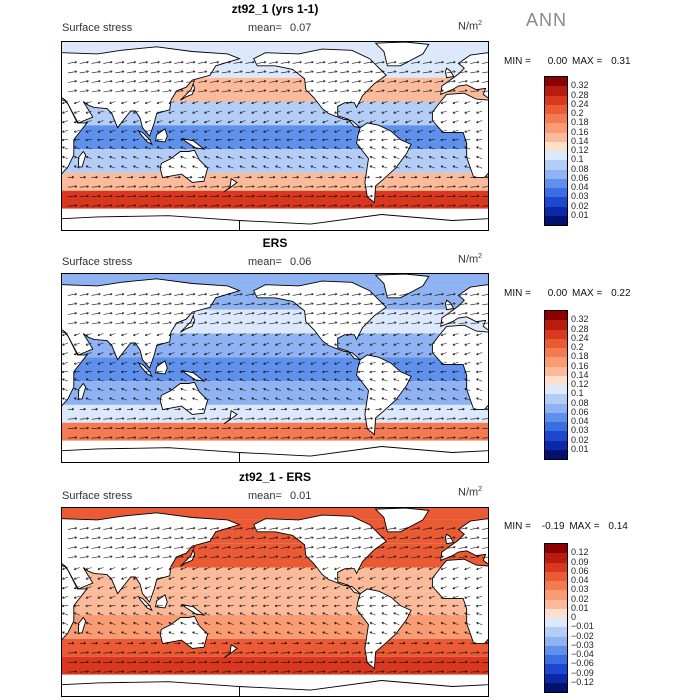 The width and height of the screenshot is (700, 700). Describe the element at coordinates (75, 137) in the screenshot. I see `continent-africa` at that location.